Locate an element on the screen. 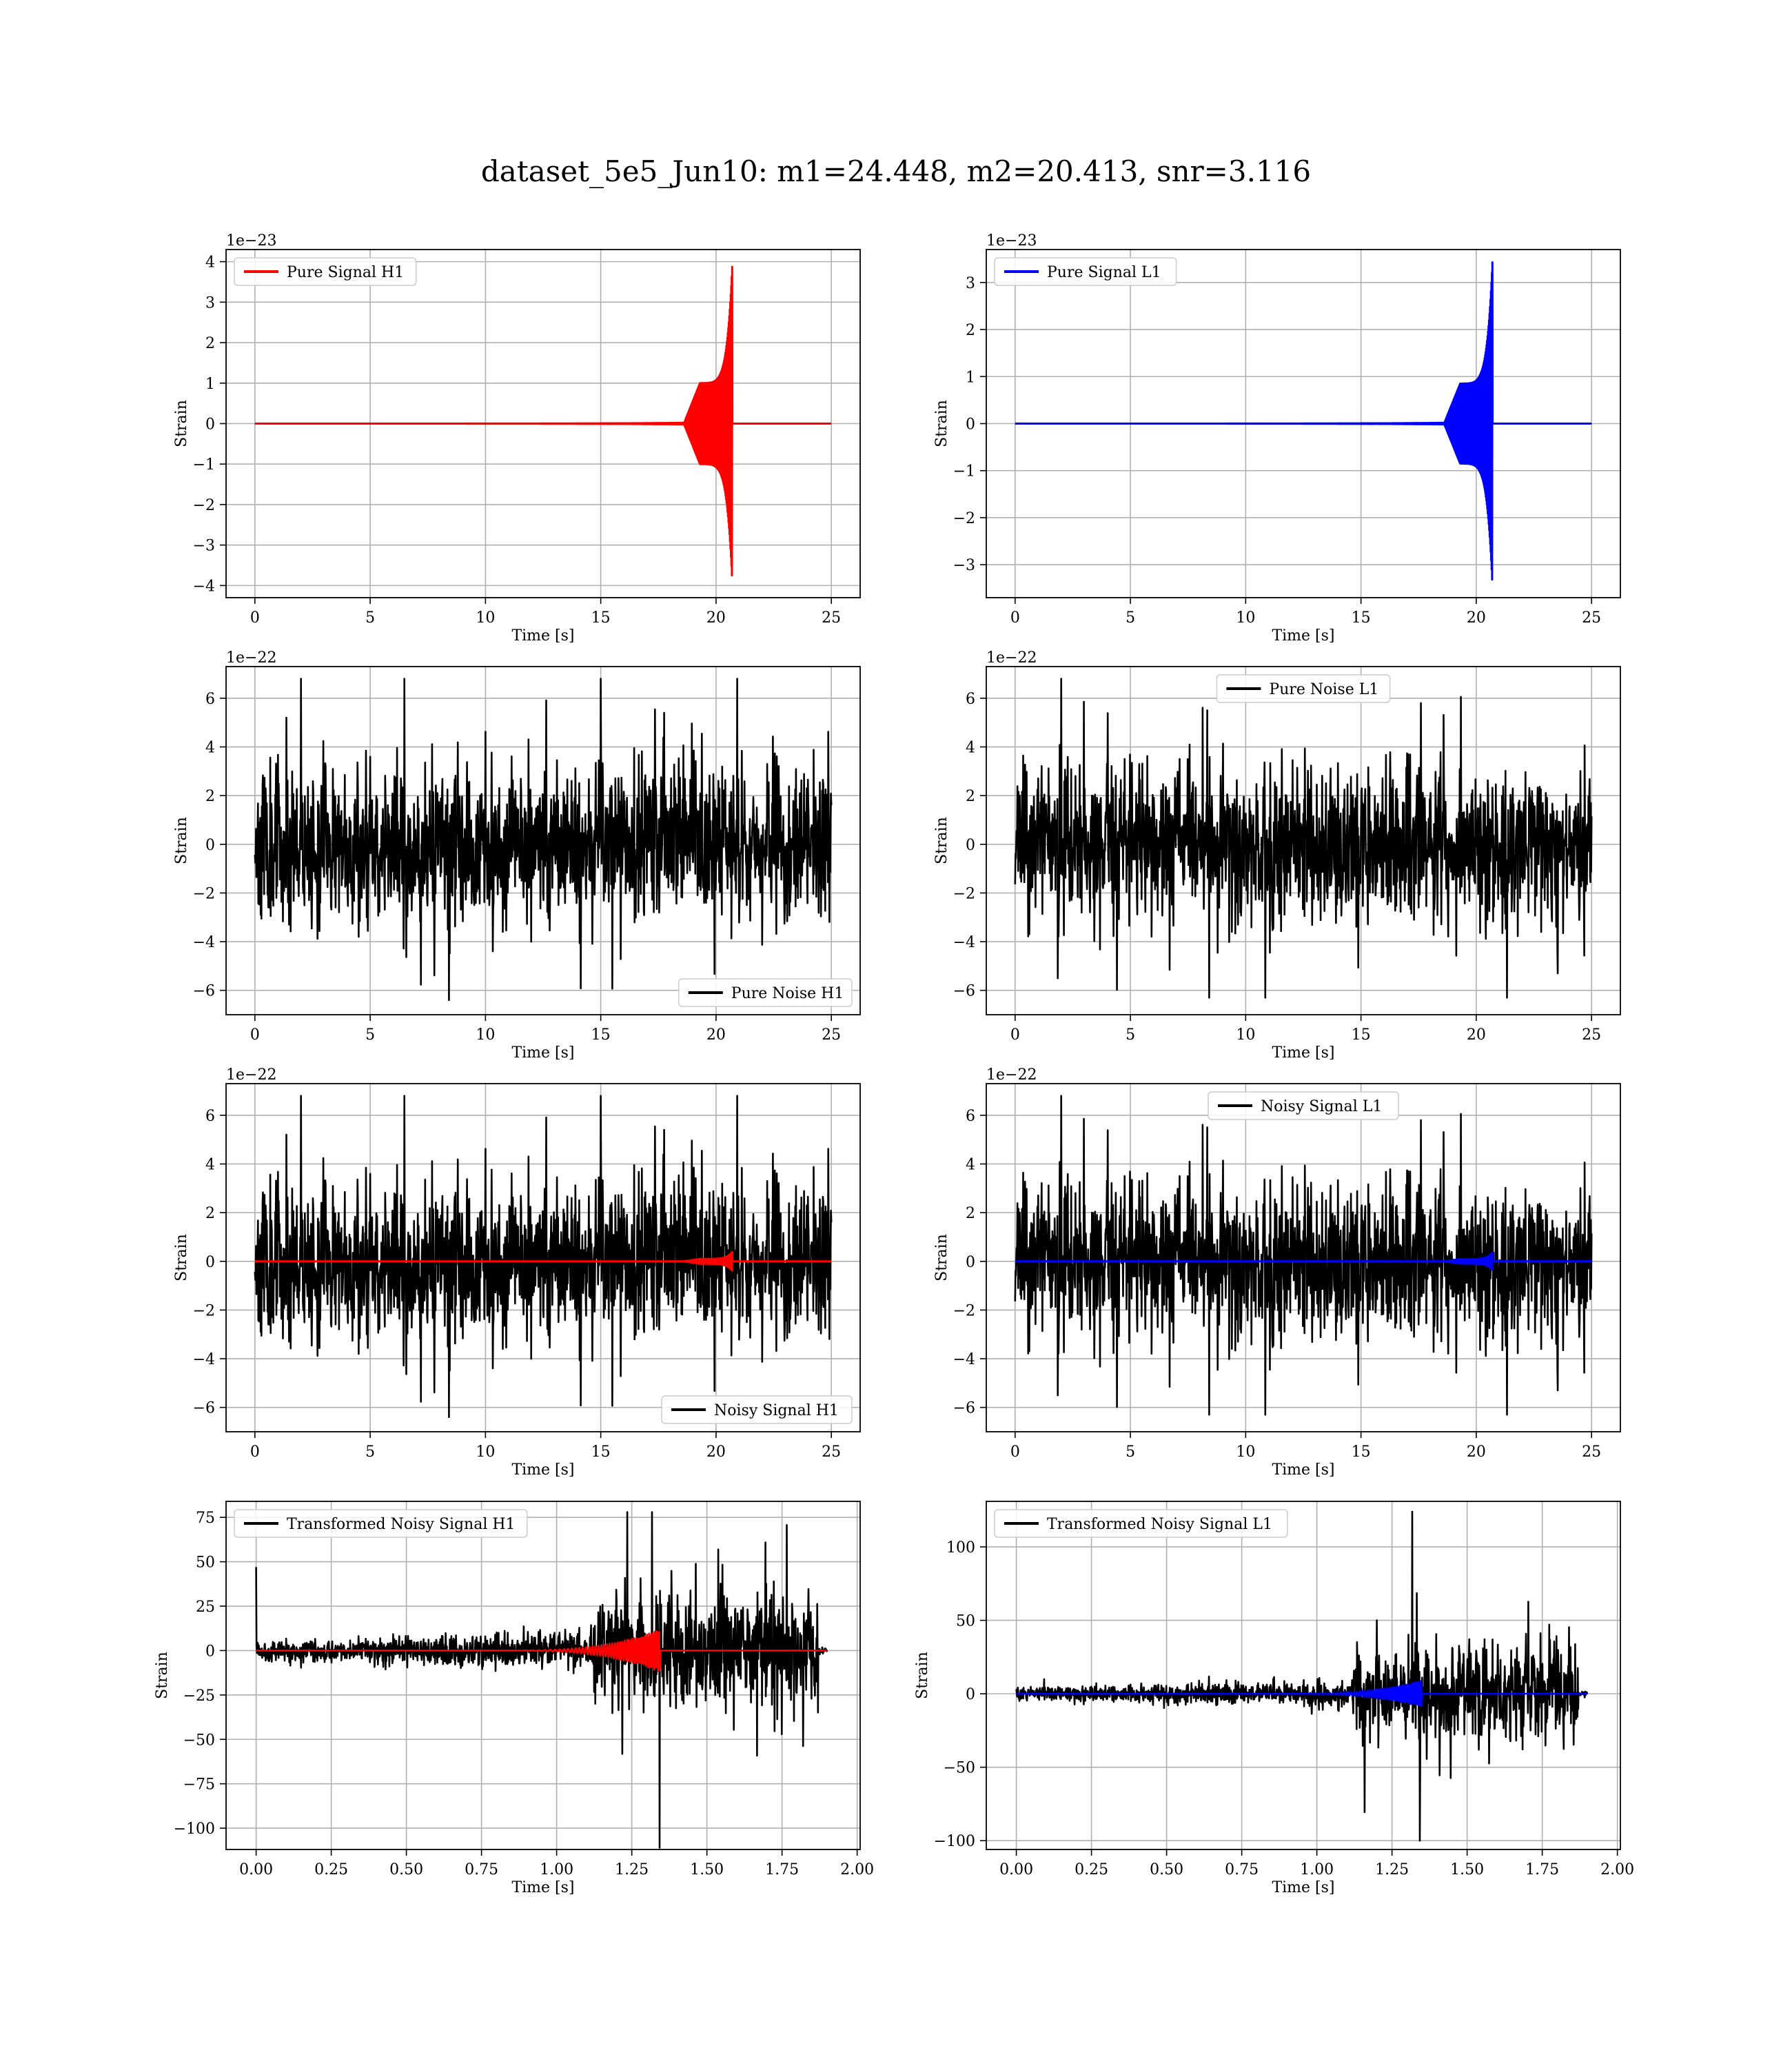 Image resolution: width=1792 pixels, height=2068 pixels. x-tick-label: 1.00 is located at coordinates (1317, 1869).